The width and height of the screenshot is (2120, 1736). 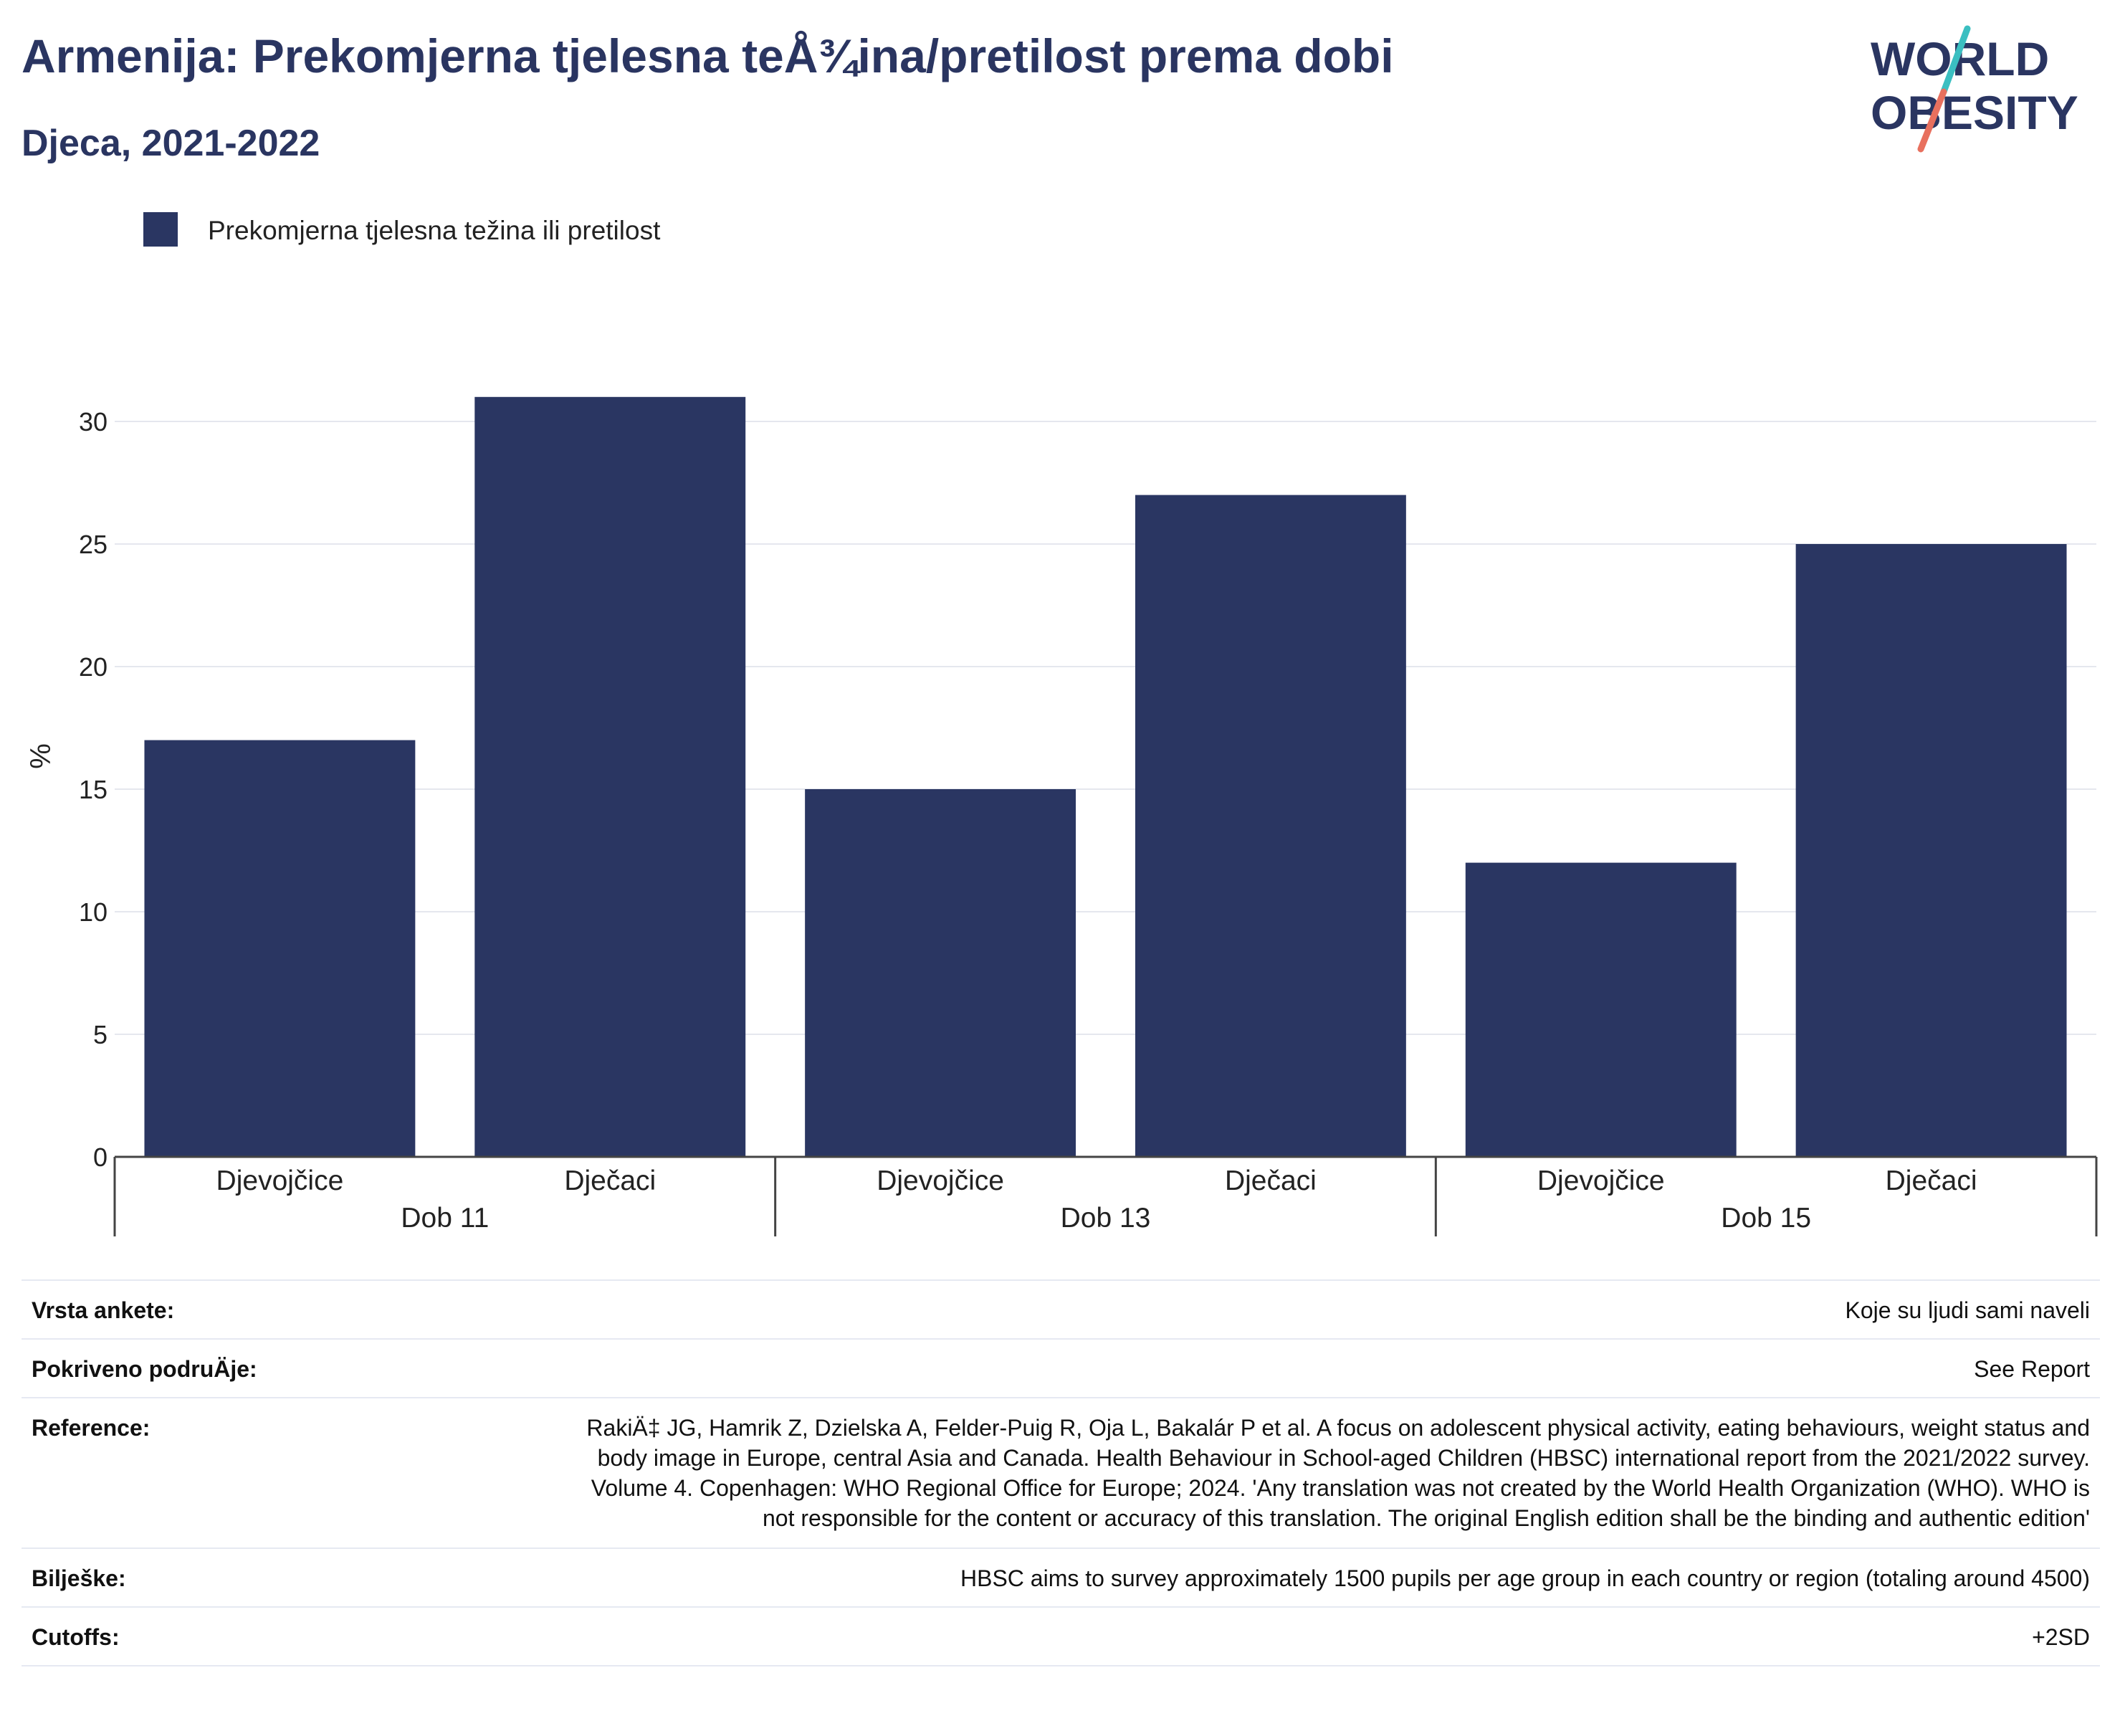 What do you see at coordinates (41, 756) in the screenshot?
I see `y-axis-title: %` at bounding box center [41, 756].